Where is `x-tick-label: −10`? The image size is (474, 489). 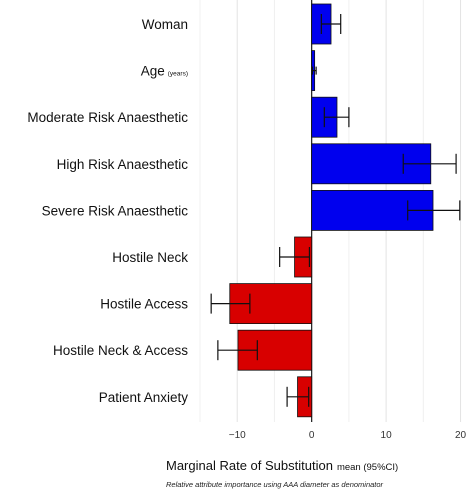
x-tick-label: −10 is located at coordinates (237, 435).